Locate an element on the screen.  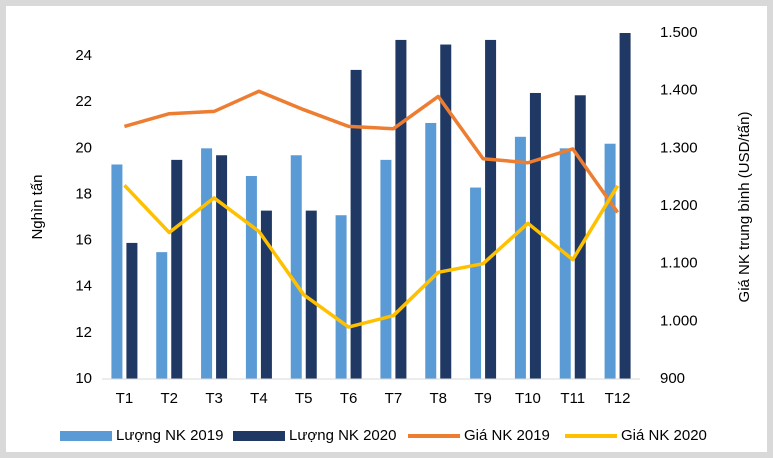
x-tick-label: T6 is located at coordinates (349, 398).